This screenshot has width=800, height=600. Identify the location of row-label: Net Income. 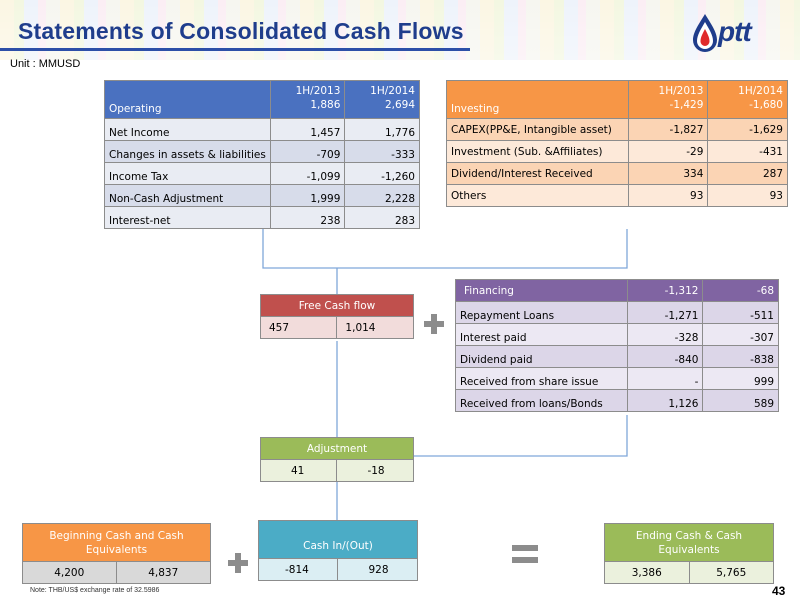
(187, 129).